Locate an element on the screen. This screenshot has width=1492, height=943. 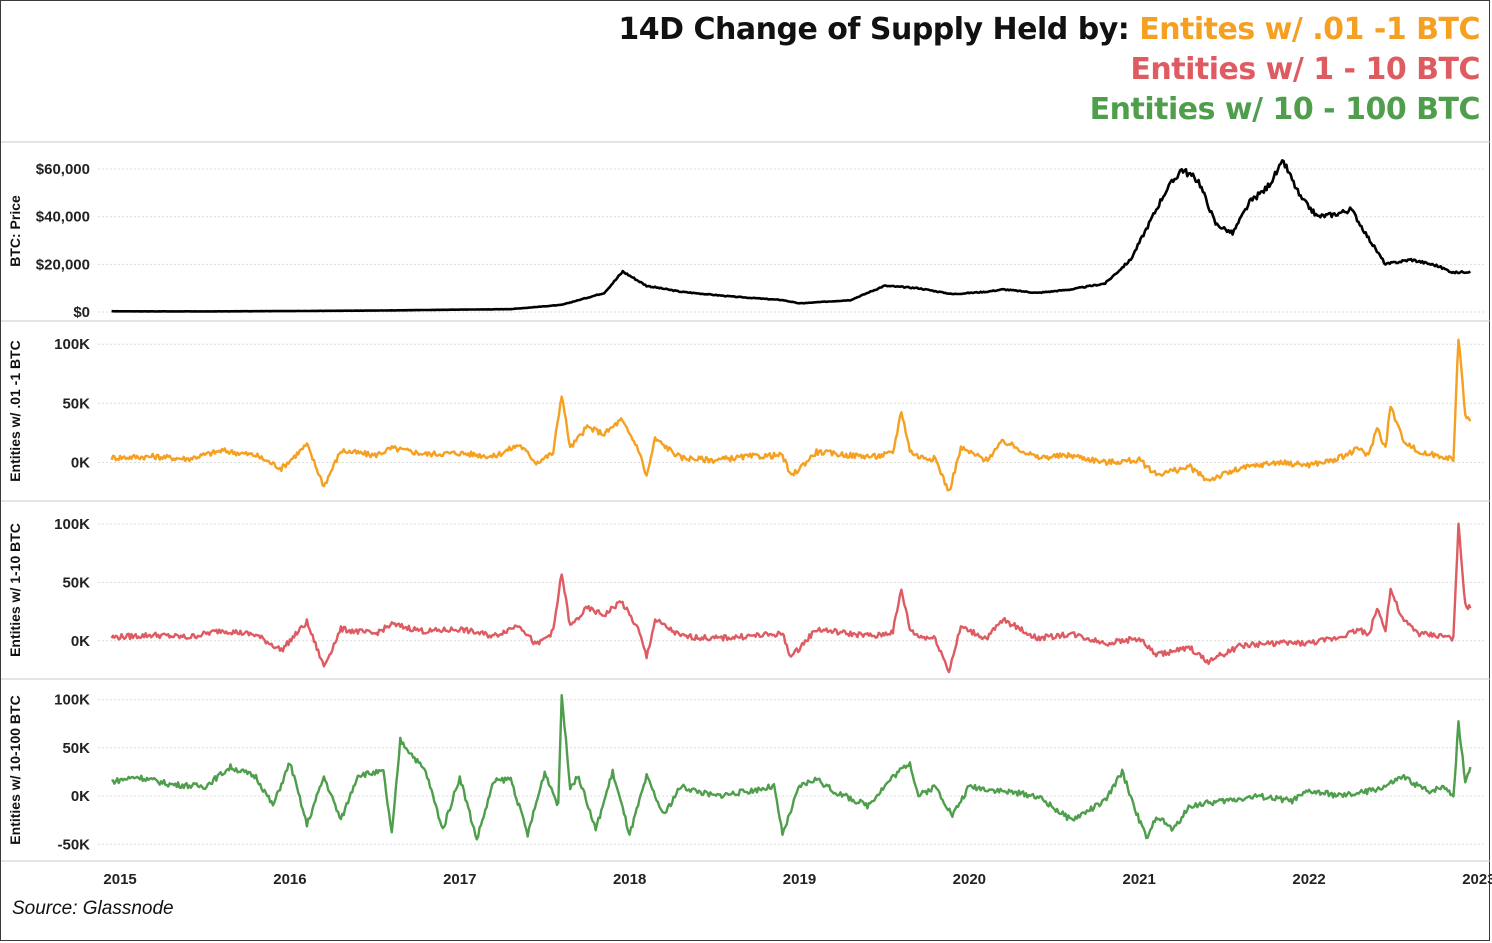
y-tick-label: -50K is located at coordinates (73, 844).